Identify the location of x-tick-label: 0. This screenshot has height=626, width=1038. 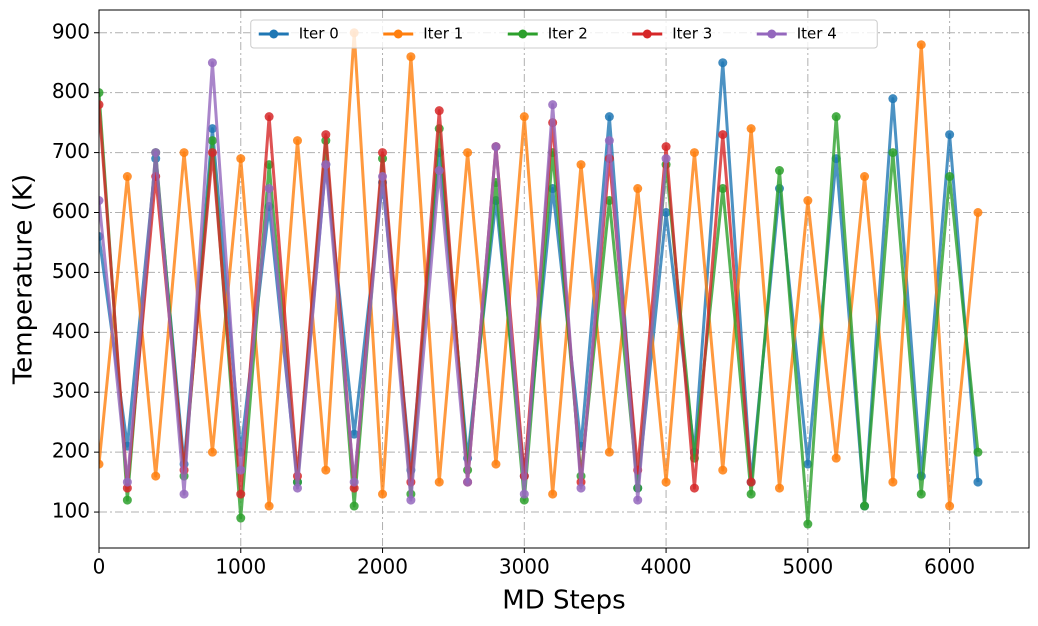
(99, 567).